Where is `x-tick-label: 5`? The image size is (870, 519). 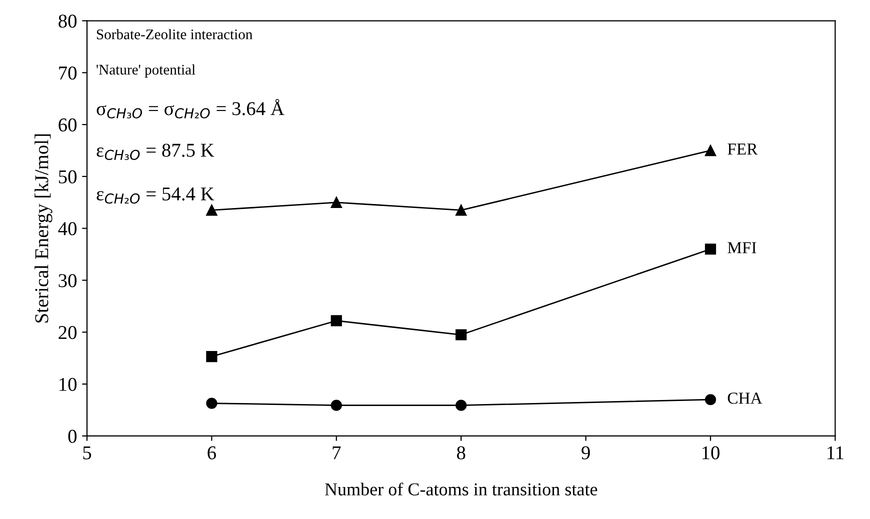
x-tick-label: 5 is located at coordinates (87, 453).